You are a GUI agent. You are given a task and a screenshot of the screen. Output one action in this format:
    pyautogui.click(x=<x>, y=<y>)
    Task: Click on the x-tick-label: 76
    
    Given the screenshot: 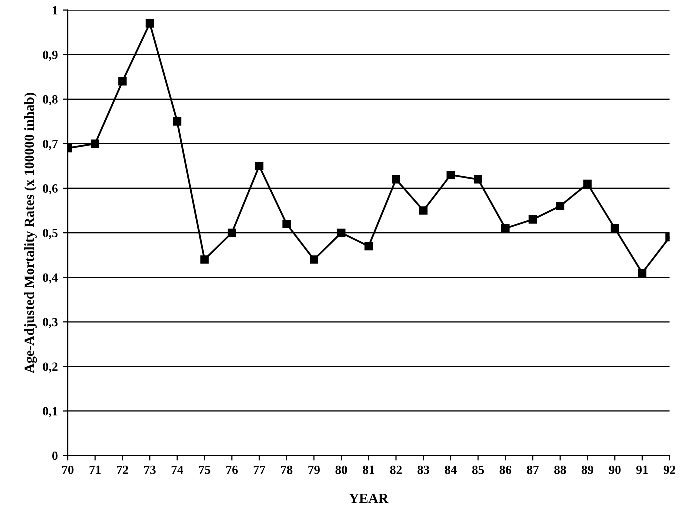 What is the action you would take?
    pyautogui.click(x=232, y=470)
    